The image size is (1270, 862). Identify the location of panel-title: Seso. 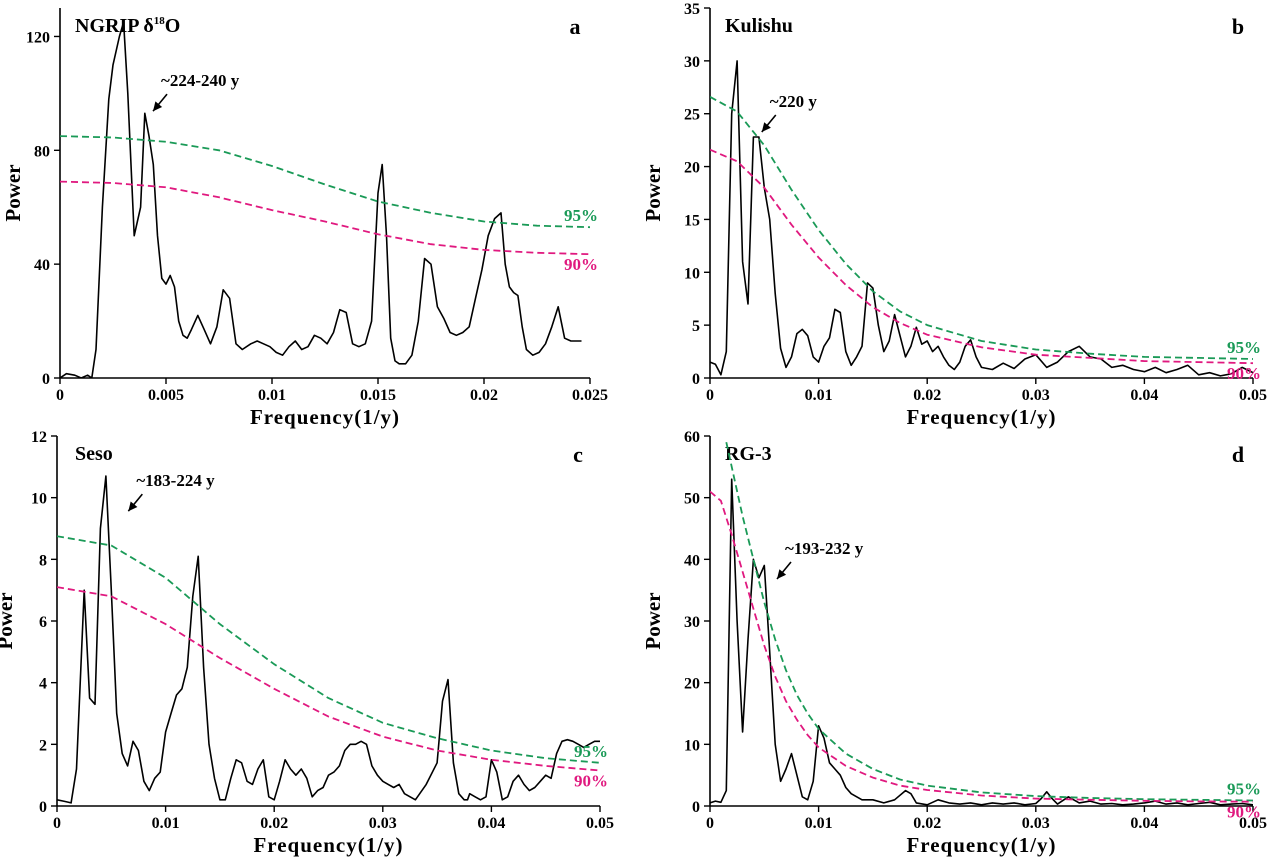
(94, 454).